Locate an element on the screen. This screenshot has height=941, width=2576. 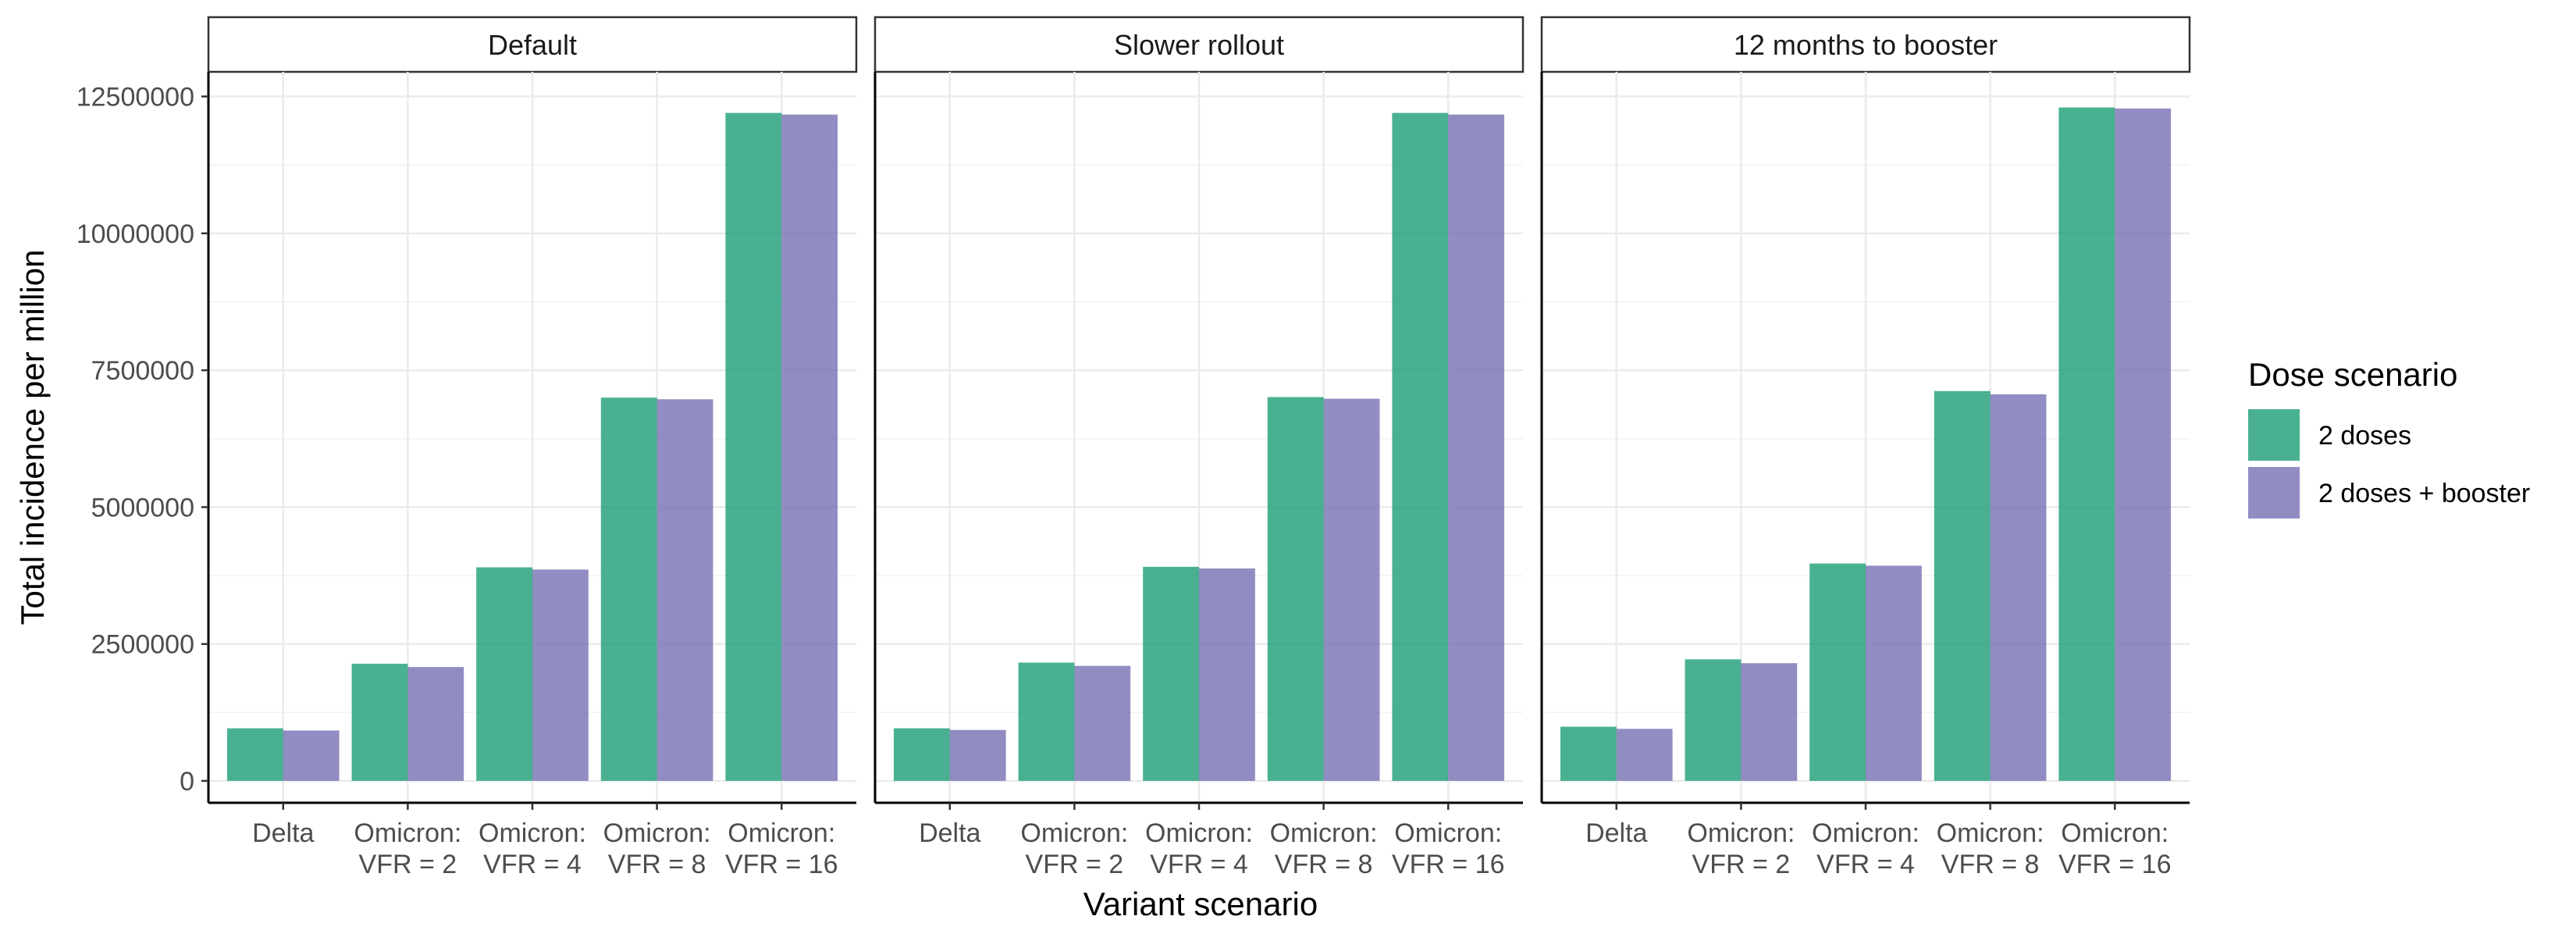
y-tick-label: 12500000 is located at coordinates (135, 97).